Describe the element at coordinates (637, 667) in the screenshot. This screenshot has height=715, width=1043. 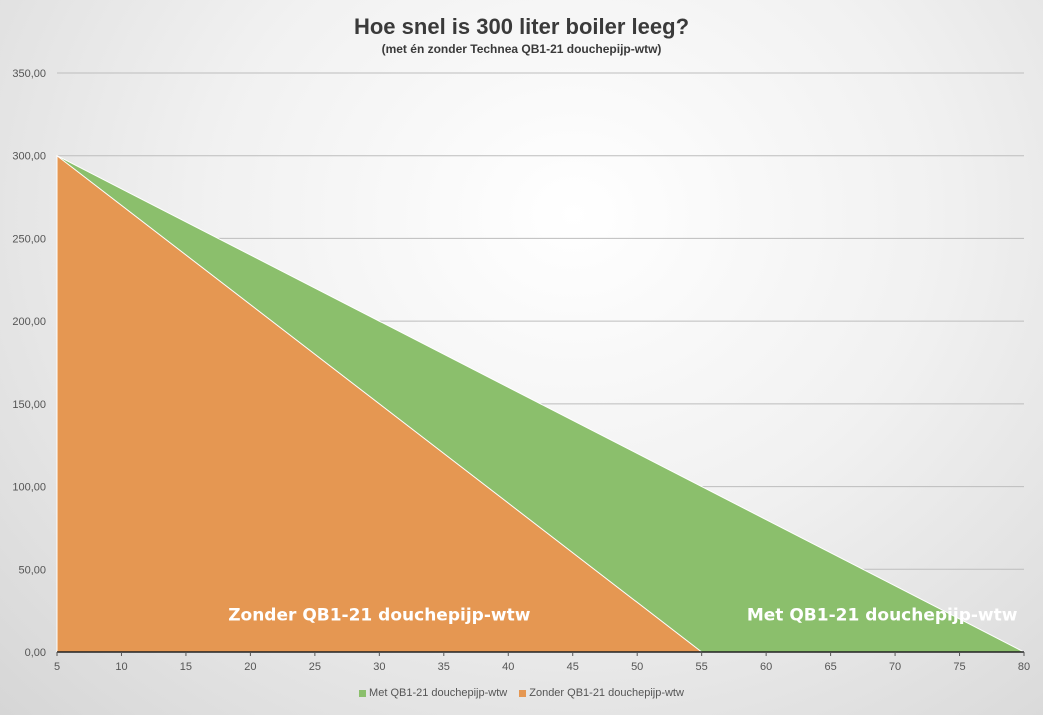
I see `x-tick-label: 50` at that location.